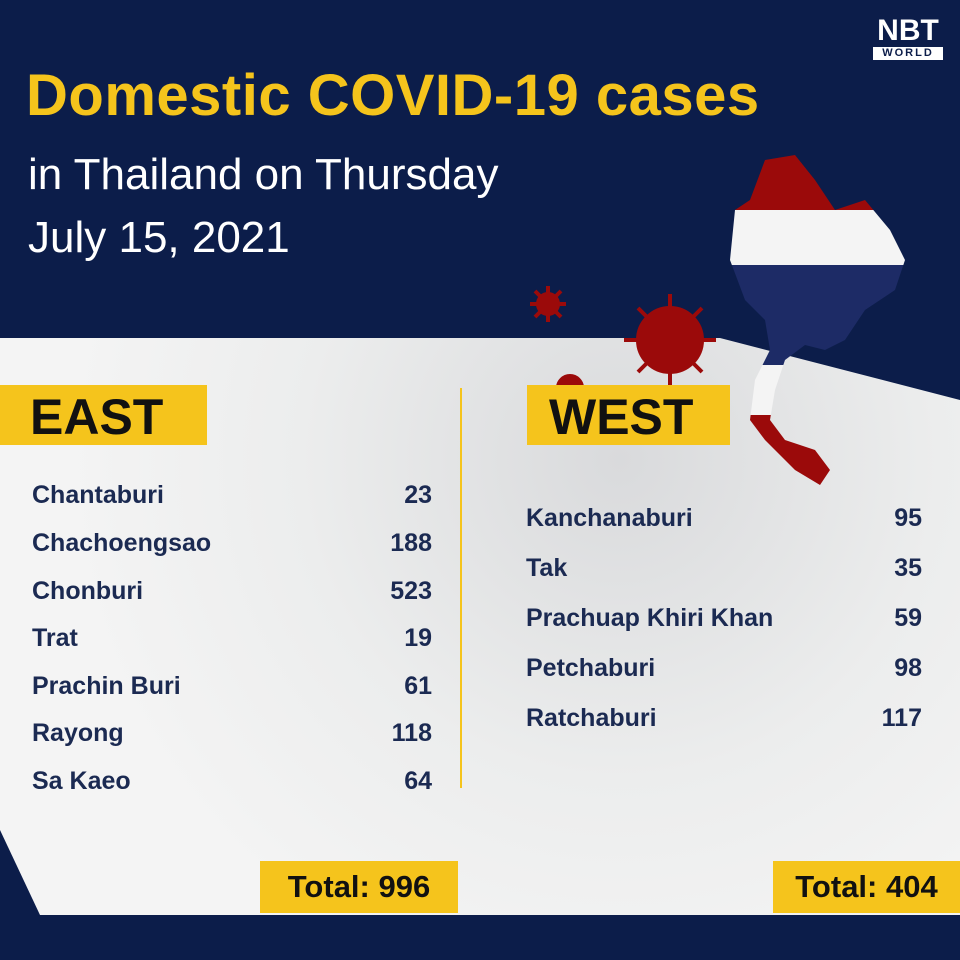 Image resolution: width=960 pixels, height=960 pixels. What do you see at coordinates (232, 781) in the screenshot?
I see `list-item: Sa Kaeo 64` at bounding box center [232, 781].